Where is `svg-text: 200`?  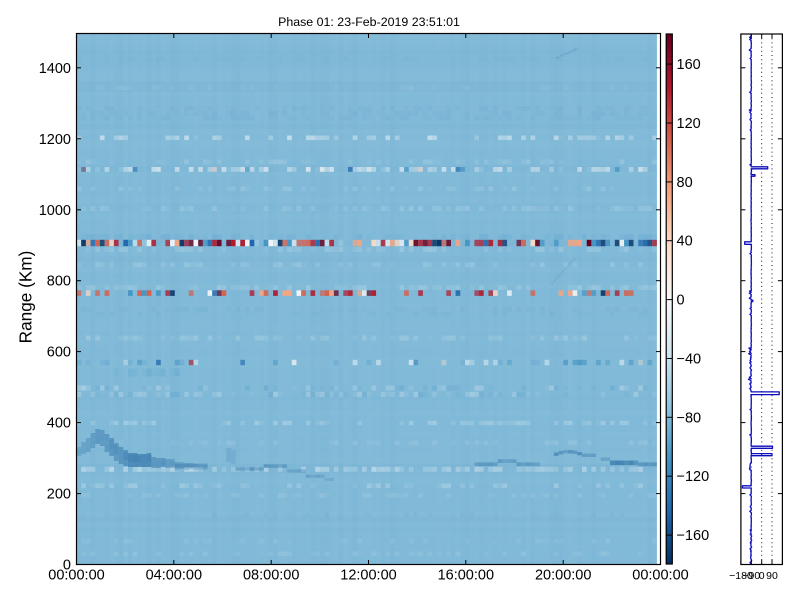 svg-text: 200 is located at coordinates (59, 495).